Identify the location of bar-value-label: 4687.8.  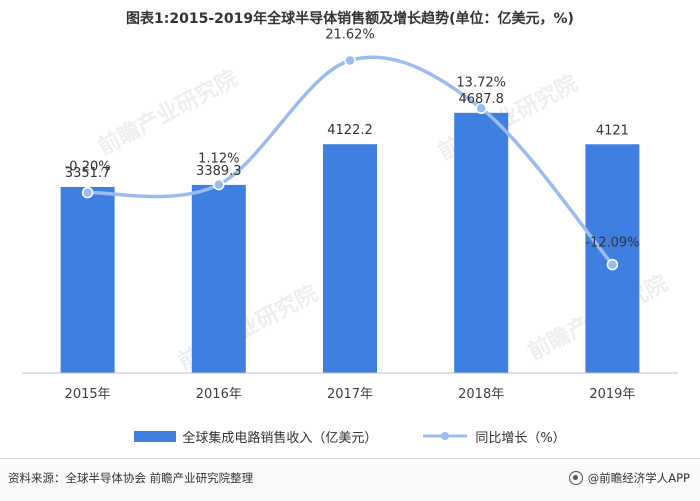
(481, 99).